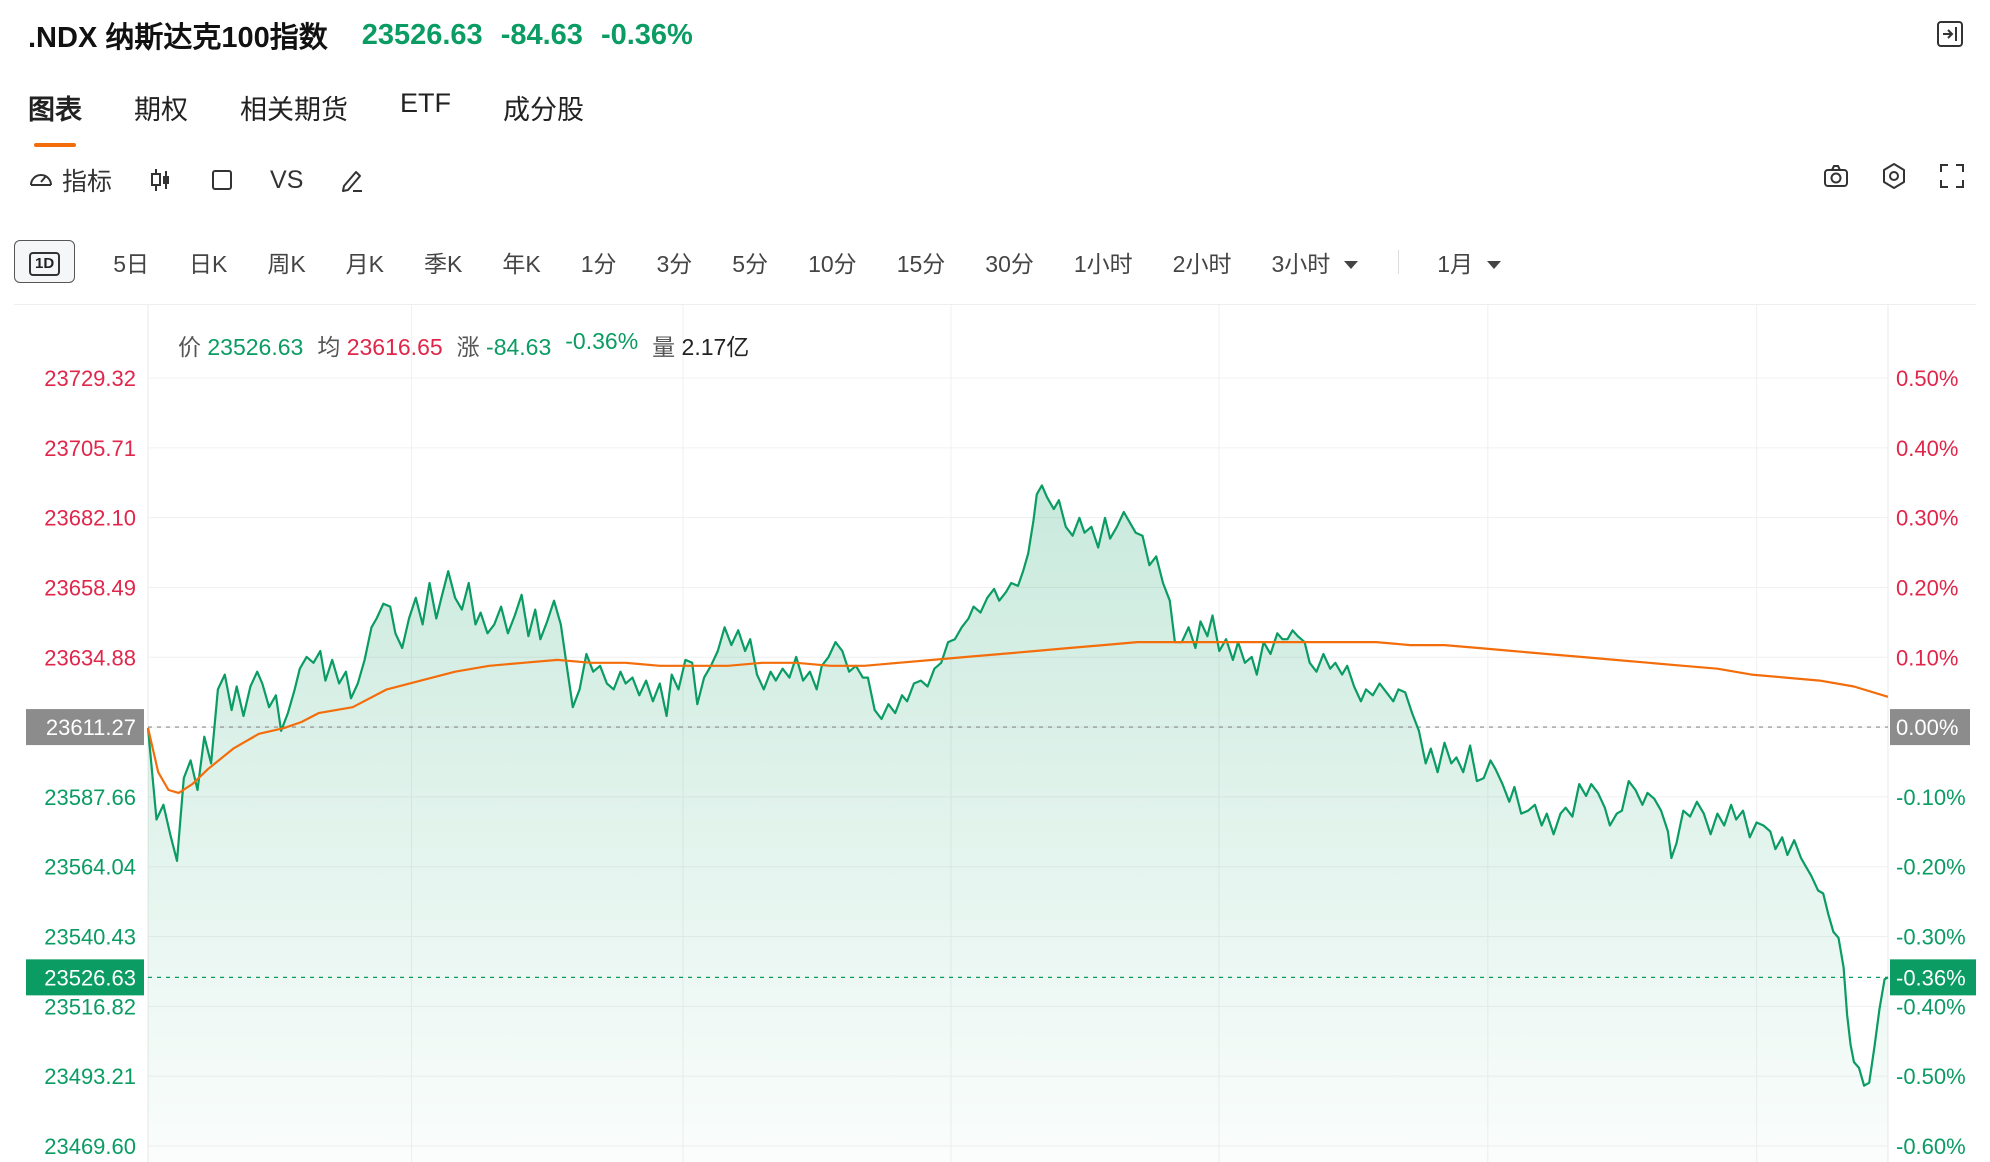  Describe the element at coordinates (750, 263) in the screenshot. I see `period-5min: 5分` at that location.